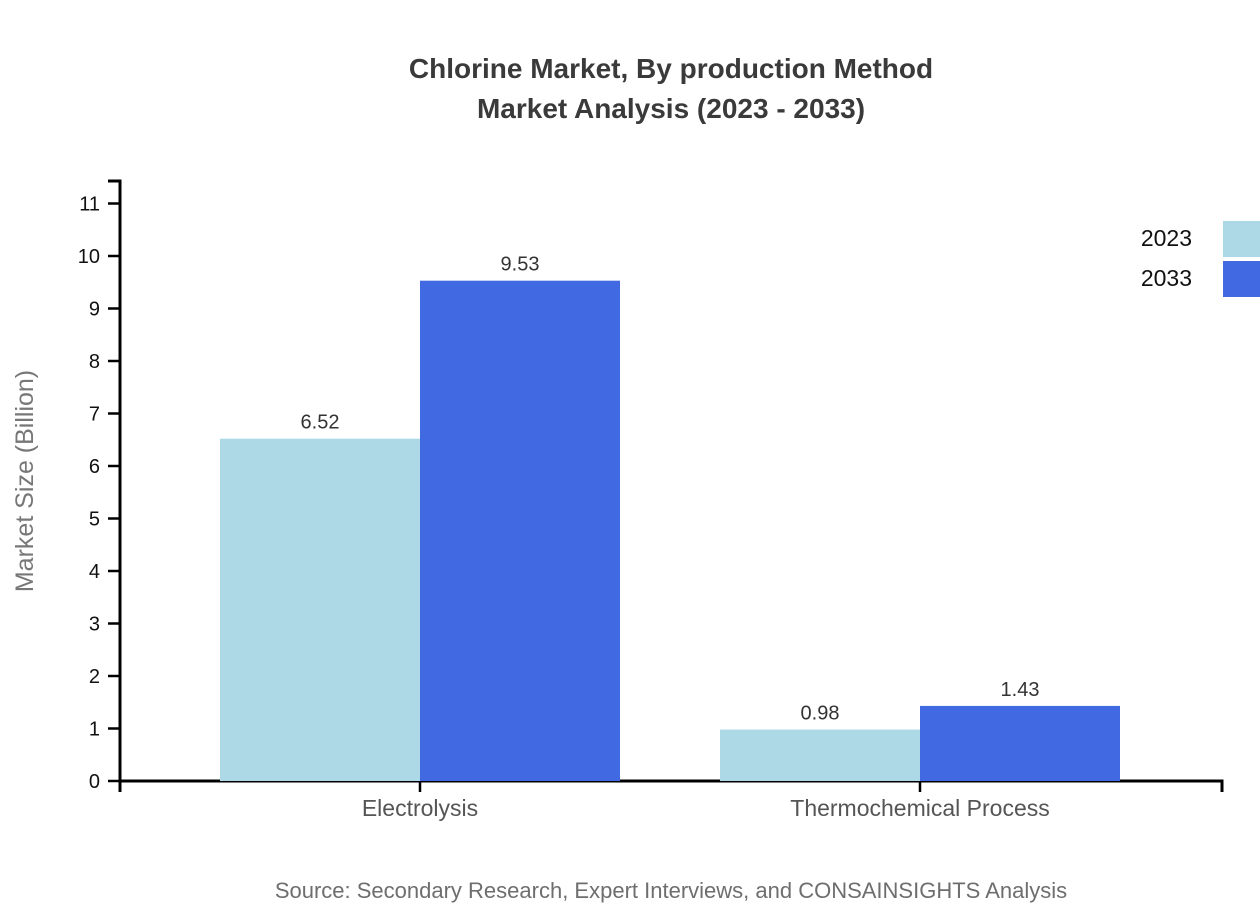 The height and width of the screenshot is (920, 1260). I want to click on bar-2033-electrolysis, so click(520, 530).